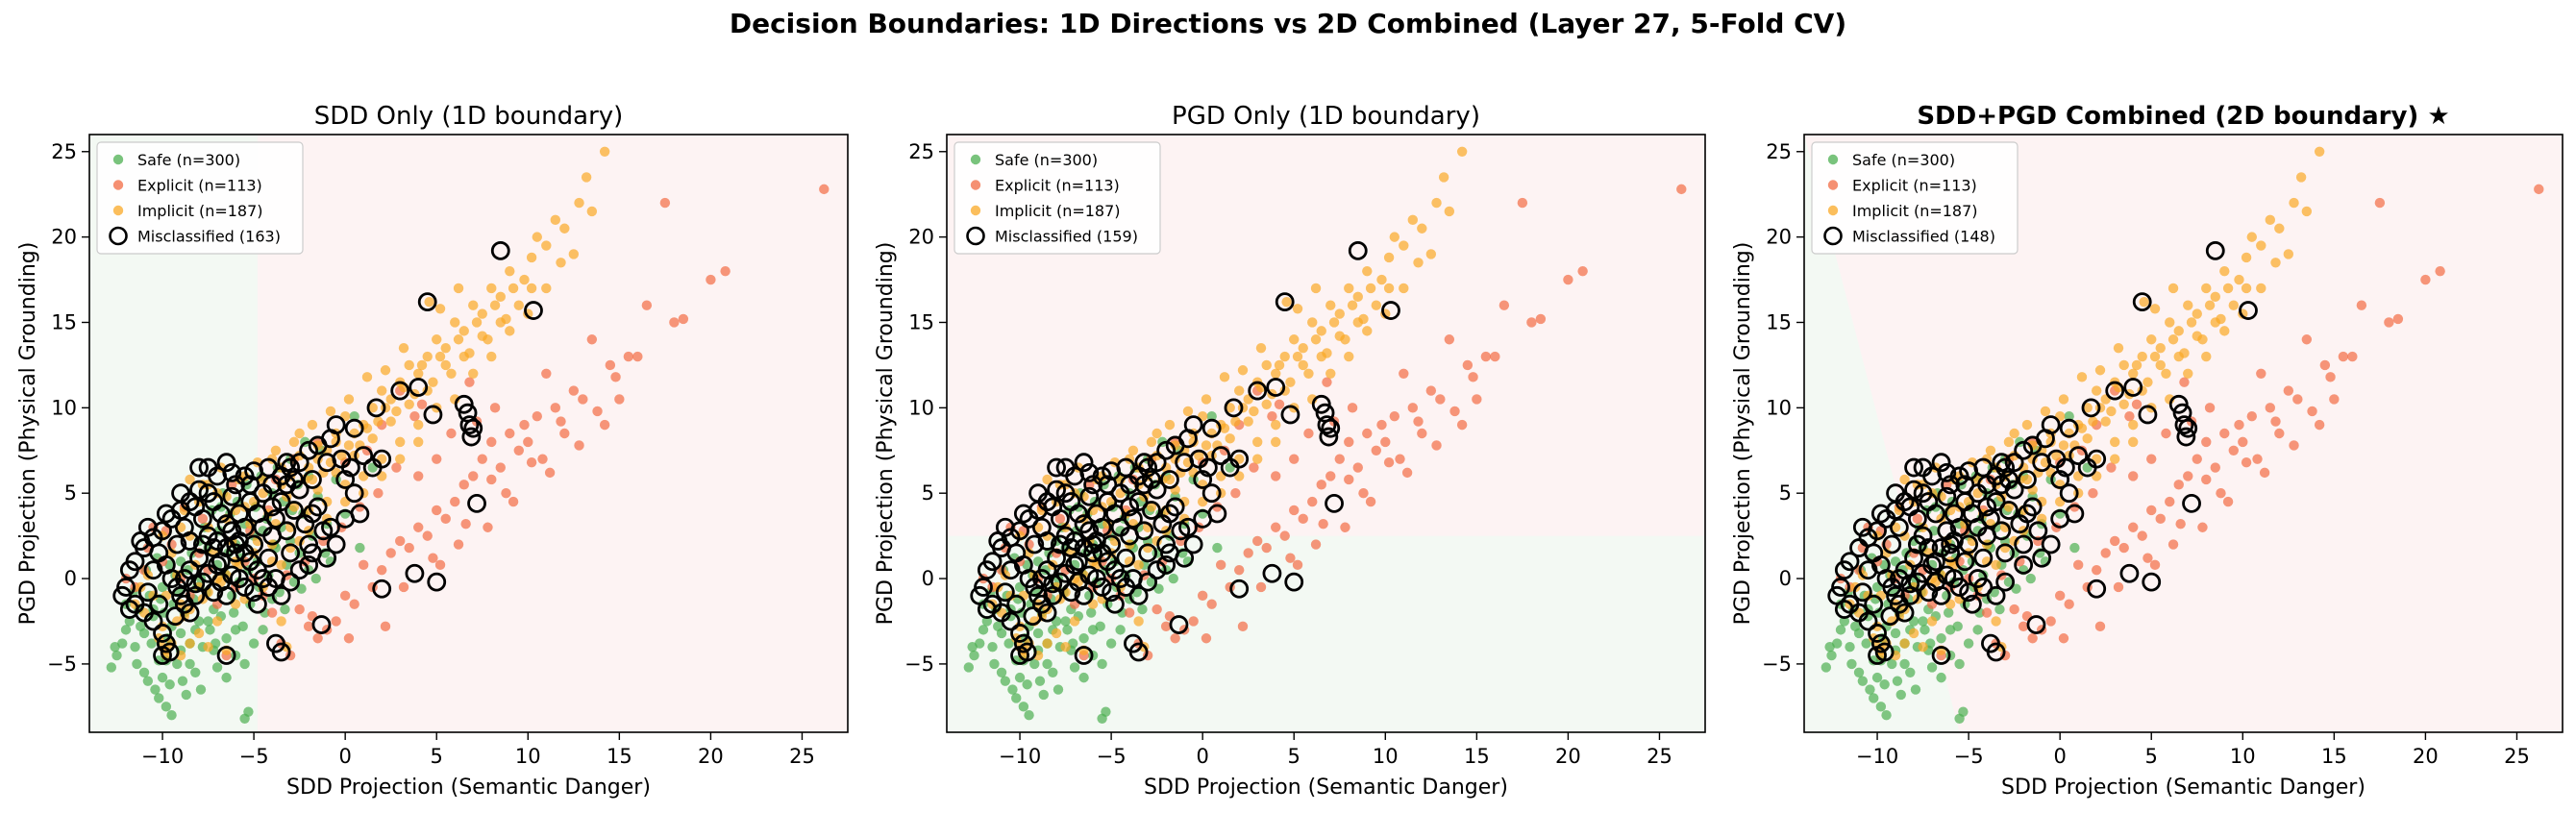  I want to click on legend-label: Implicit (n=187), so click(1058, 211).